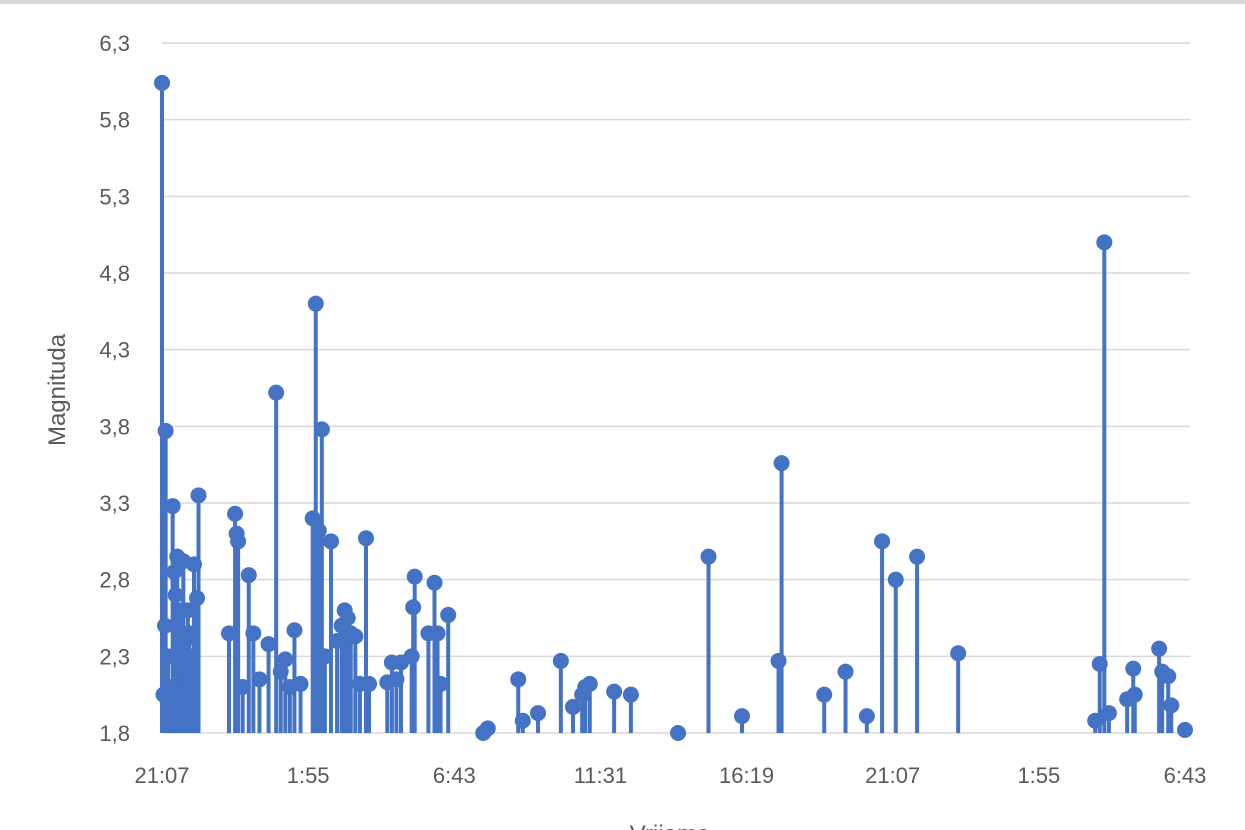 This screenshot has width=1245, height=830. What do you see at coordinates (670, 775) in the screenshot?
I see `x-axis-ticks: 21:07 1:55 6:43 11:31 16:19 21:07 1:55 6:43` at bounding box center [670, 775].